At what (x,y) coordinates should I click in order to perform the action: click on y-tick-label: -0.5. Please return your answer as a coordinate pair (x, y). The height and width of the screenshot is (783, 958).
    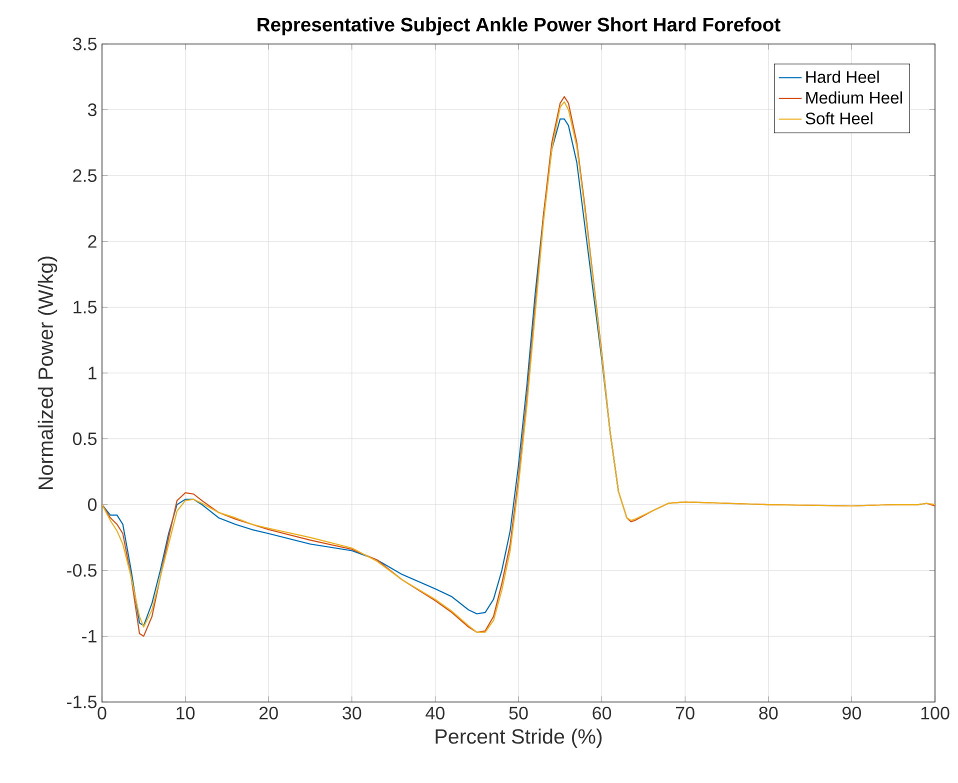
    Looking at the image, I should click on (82, 570).